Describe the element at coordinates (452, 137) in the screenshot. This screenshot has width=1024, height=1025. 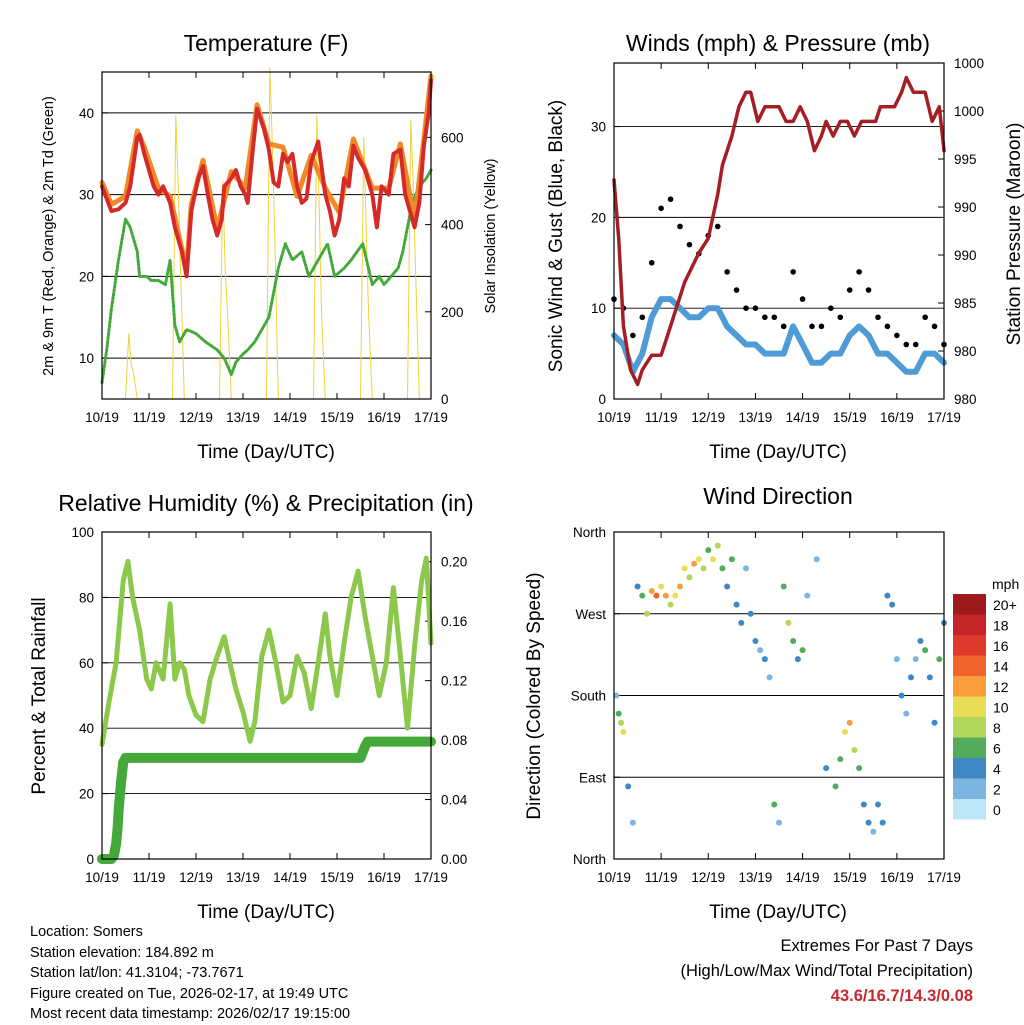
I see `y2-tick-label: 600` at that location.